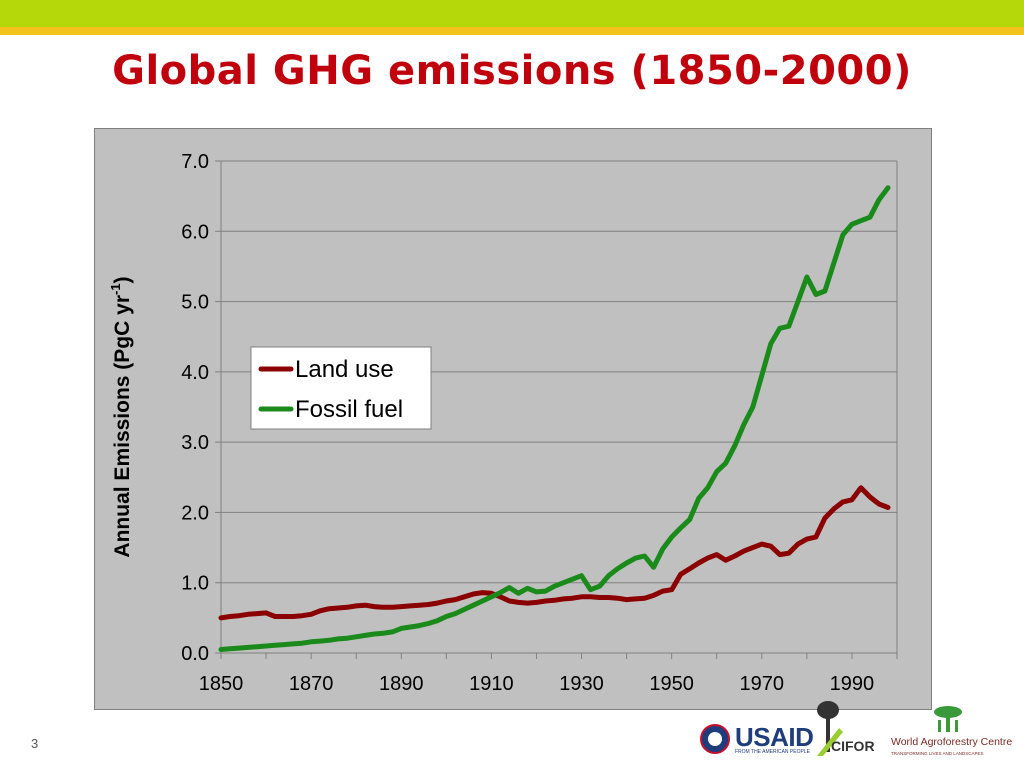  What do you see at coordinates (491, 684) in the screenshot?
I see `x-tick-label: 1910` at bounding box center [491, 684].